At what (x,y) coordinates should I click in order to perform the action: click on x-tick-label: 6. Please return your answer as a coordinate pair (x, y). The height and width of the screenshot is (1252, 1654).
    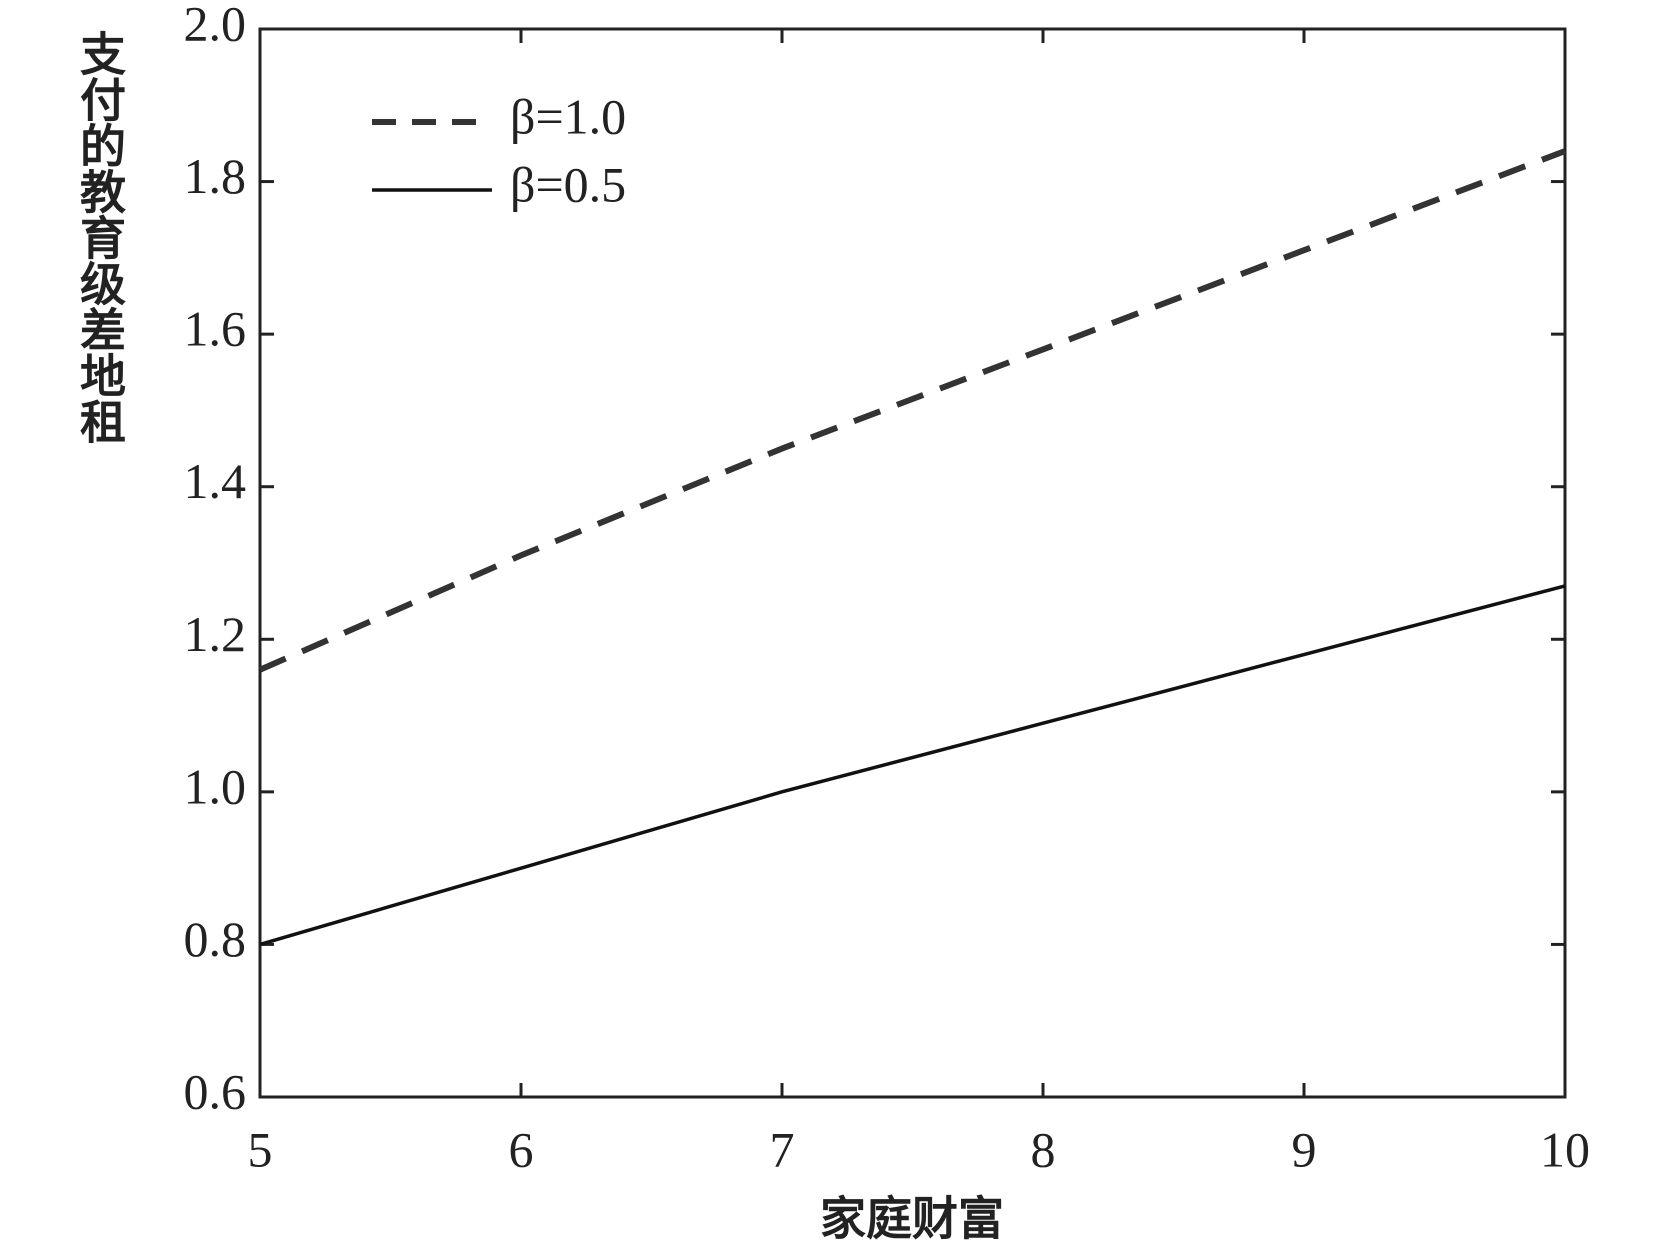
    Looking at the image, I should click on (521, 1149).